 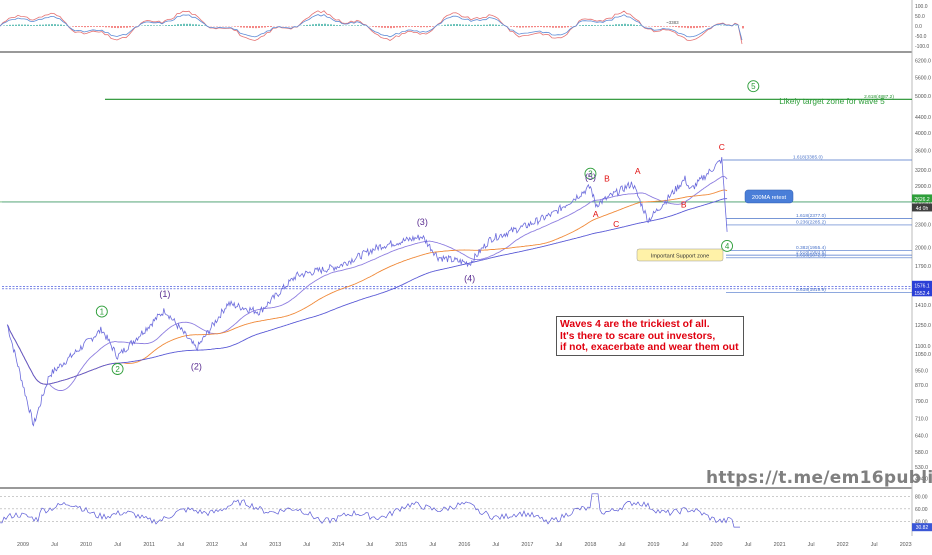 I want to click on level-label: 0.236(2285.2), so click(x=811, y=222).